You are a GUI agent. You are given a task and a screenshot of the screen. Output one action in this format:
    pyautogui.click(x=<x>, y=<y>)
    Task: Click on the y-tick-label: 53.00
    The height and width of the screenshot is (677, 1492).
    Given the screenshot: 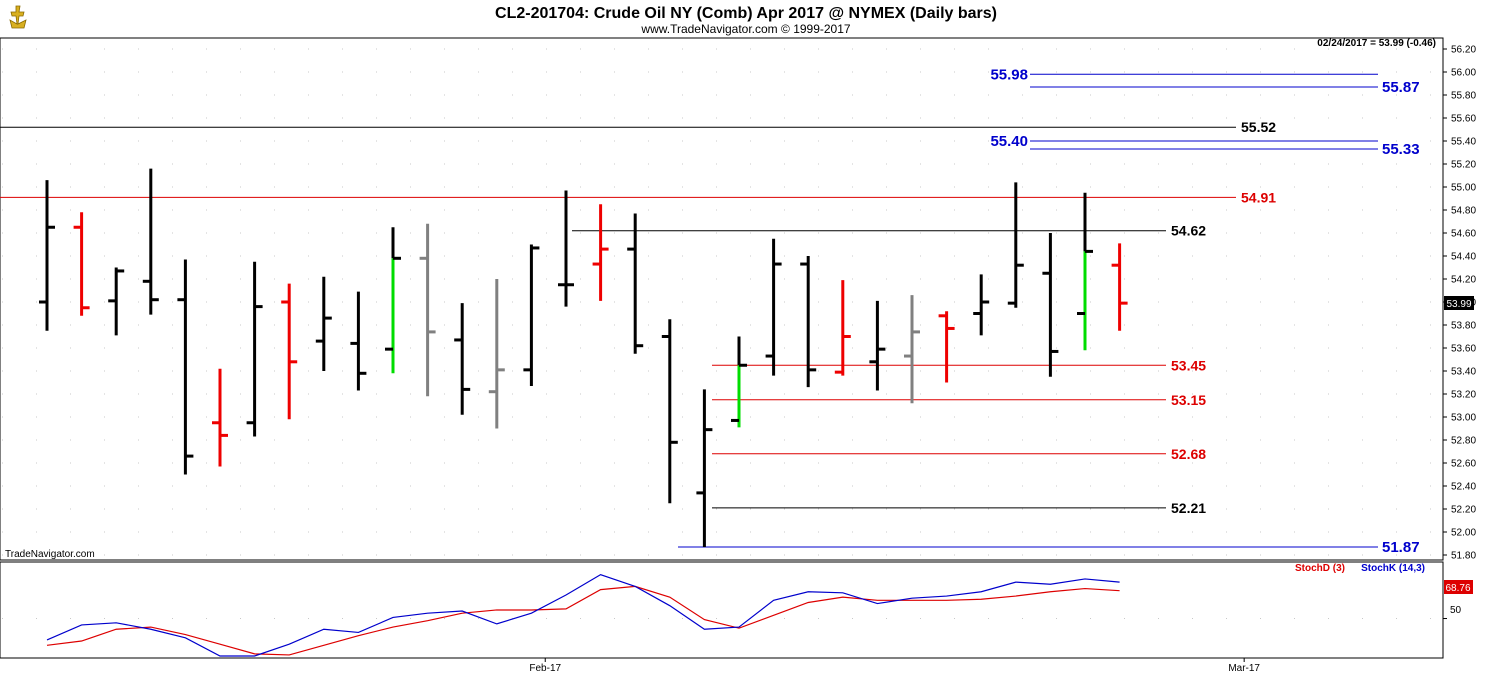 What is the action you would take?
    pyautogui.click(x=1463, y=418)
    